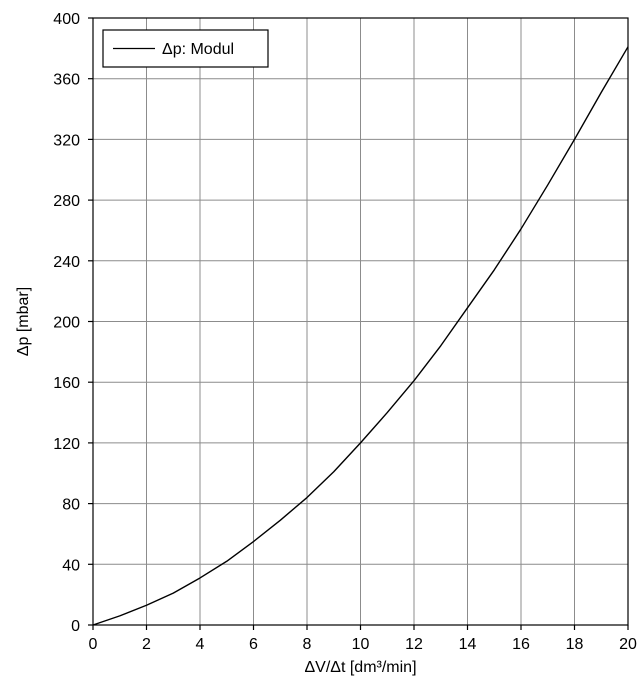  What do you see at coordinates (66, 80) in the screenshot?
I see `y-tick-label: 360` at bounding box center [66, 80].